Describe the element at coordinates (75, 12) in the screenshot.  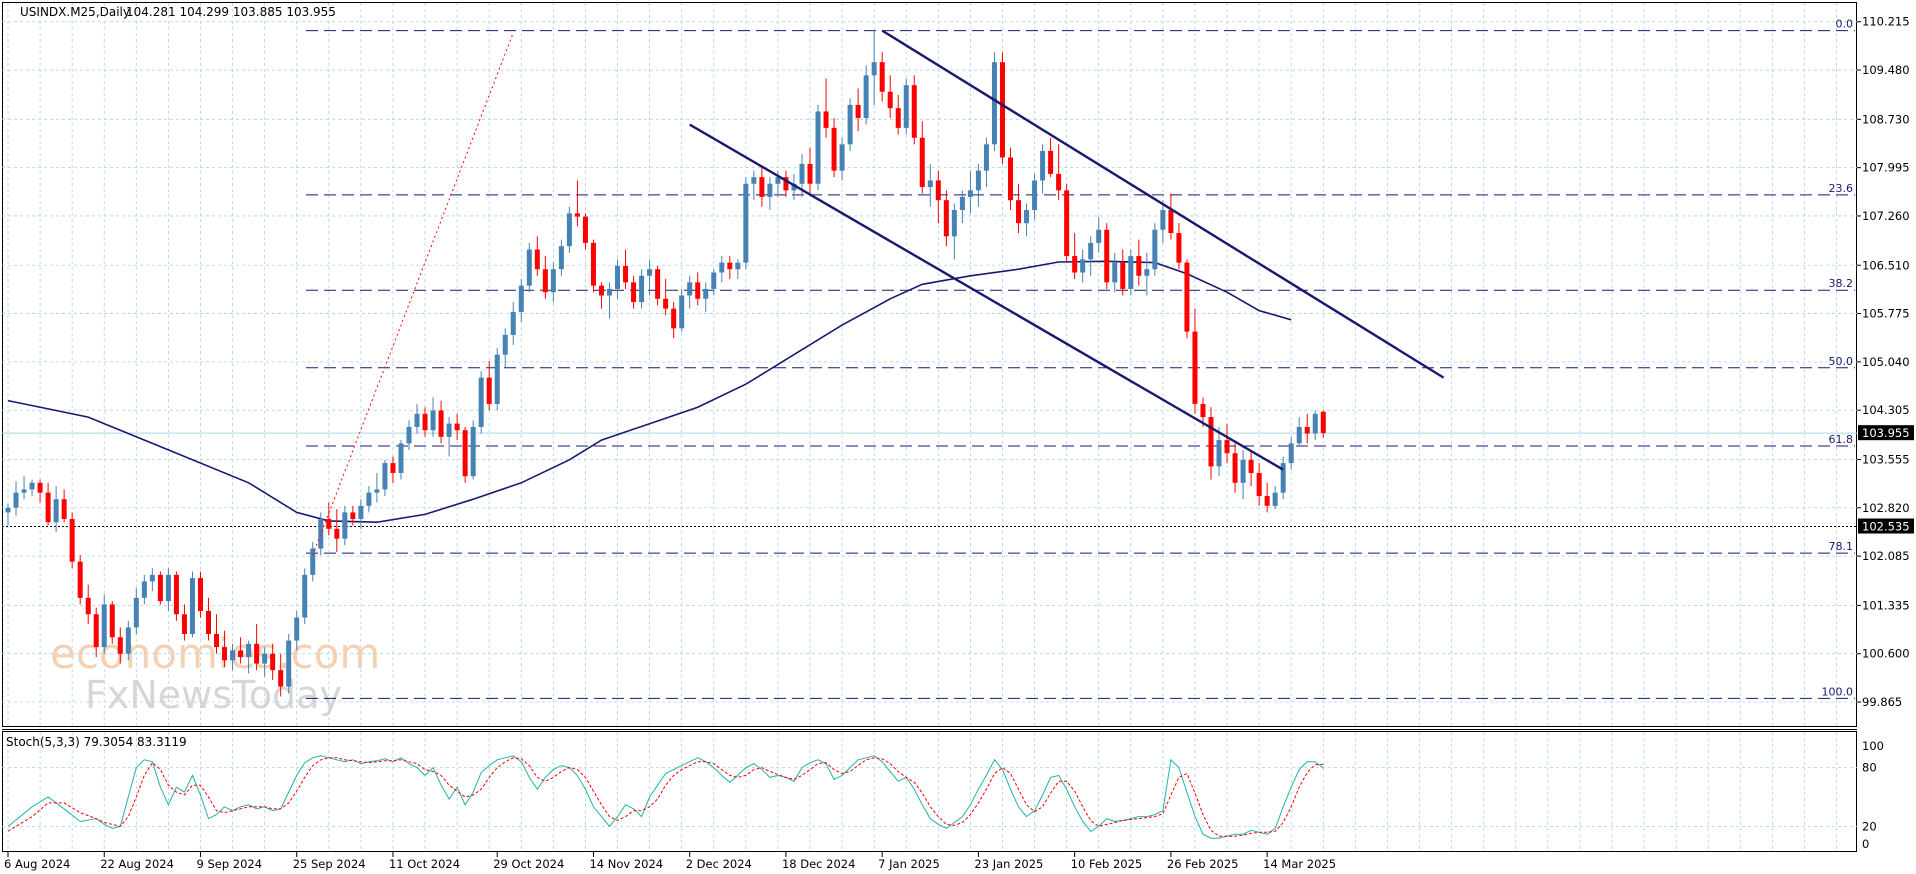
I see `chart-title: USINDX.M25,Daily` at that location.